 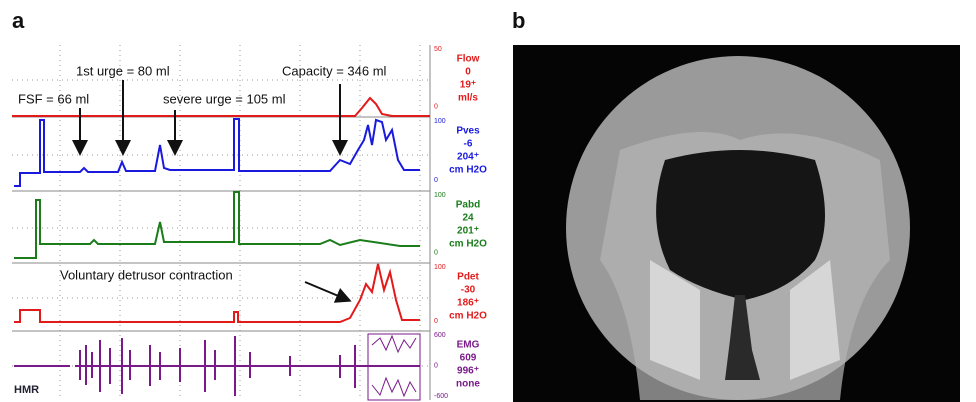 I want to click on channel-name: Pdet, so click(x=468, y=277).